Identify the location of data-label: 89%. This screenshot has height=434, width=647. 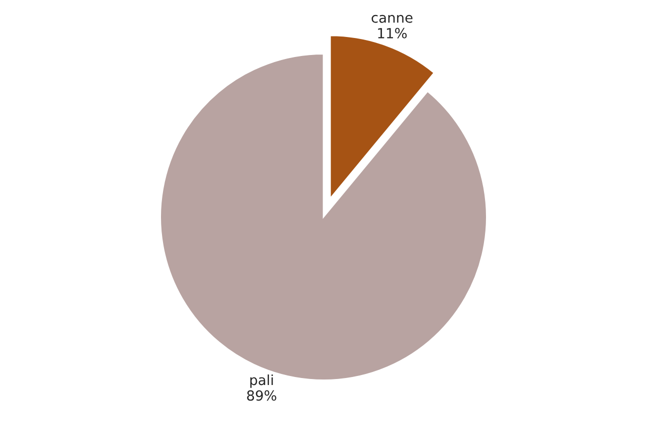
(261, 395).